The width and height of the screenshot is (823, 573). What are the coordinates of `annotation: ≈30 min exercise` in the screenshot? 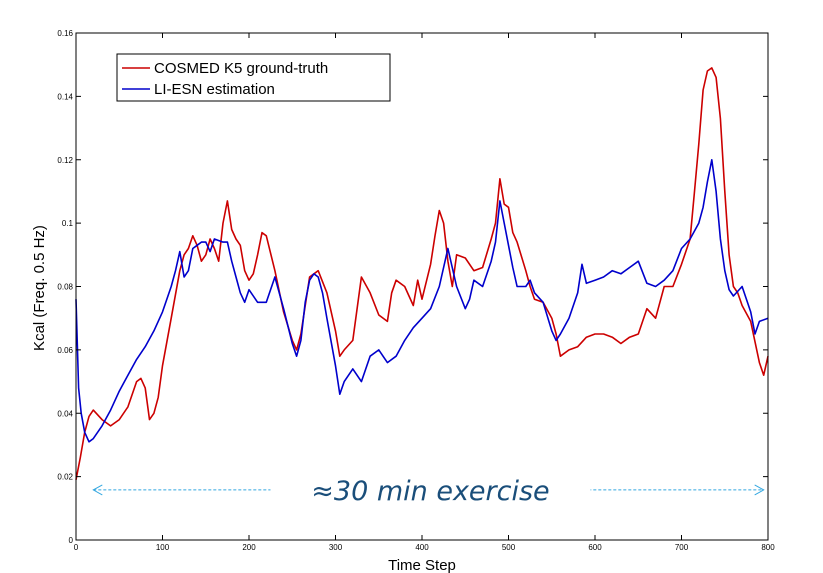 It's located at (428, 489).